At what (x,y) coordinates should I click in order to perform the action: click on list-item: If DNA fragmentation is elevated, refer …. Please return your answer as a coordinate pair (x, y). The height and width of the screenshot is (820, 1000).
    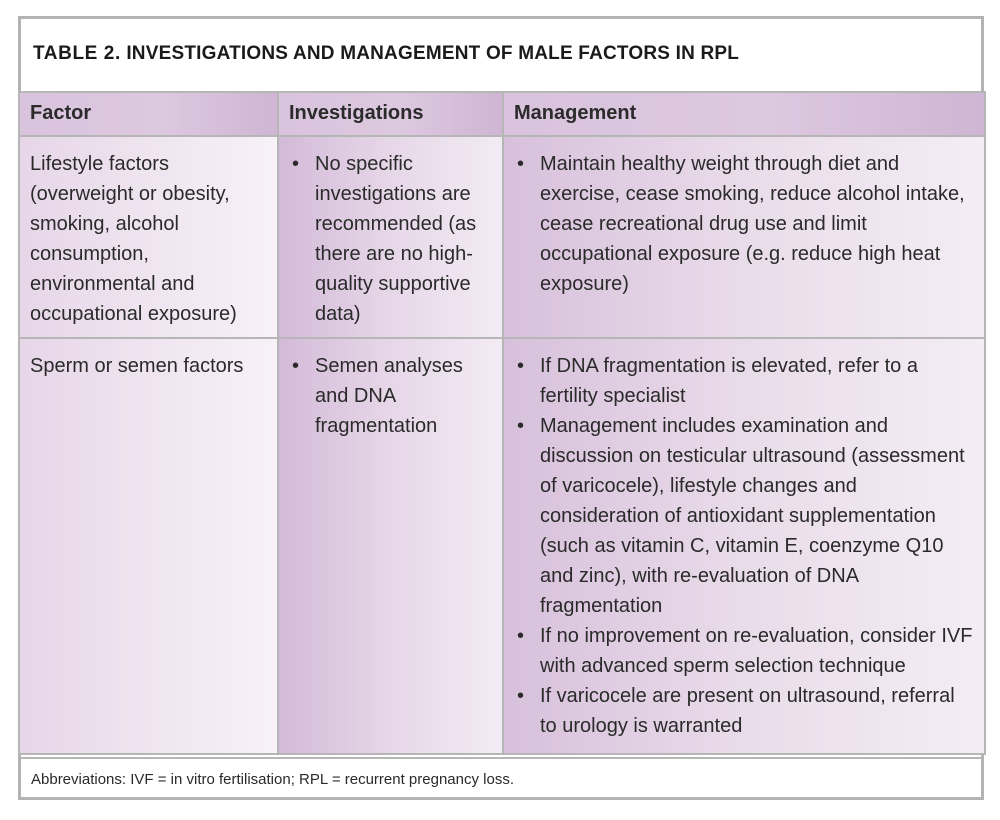
    Looking at the image, I should click on (744, 381).